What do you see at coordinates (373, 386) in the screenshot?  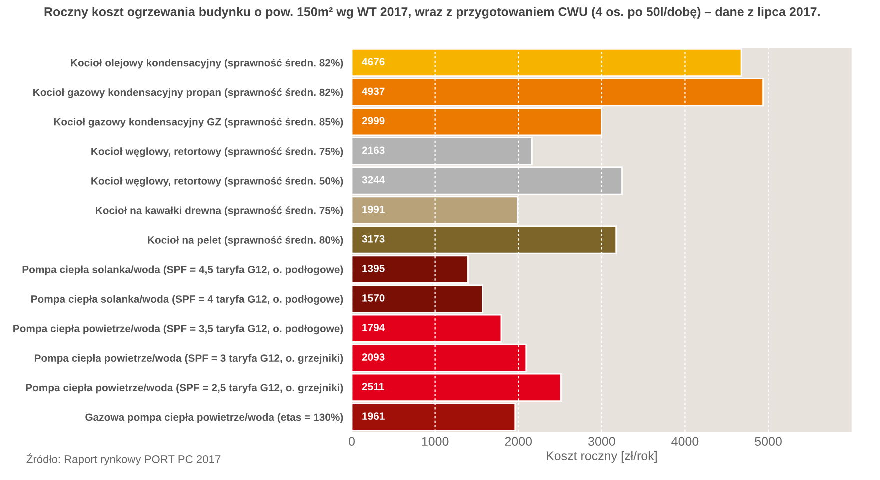 I see `data-label: 2511` at bounding box center [373, 386].